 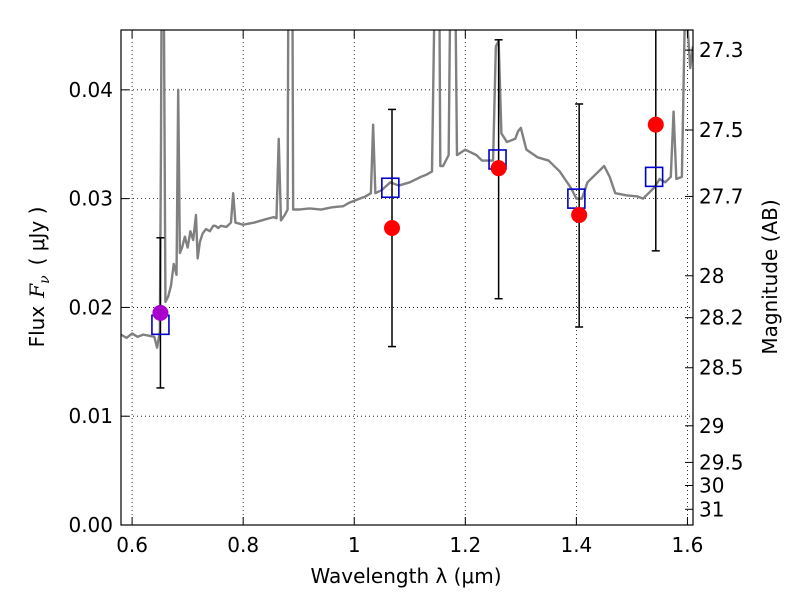 What do you see at coordinates (721, 368) in the screenshot?
I see `y2-tick-label: 28.5` at bounding box center [721, 368].